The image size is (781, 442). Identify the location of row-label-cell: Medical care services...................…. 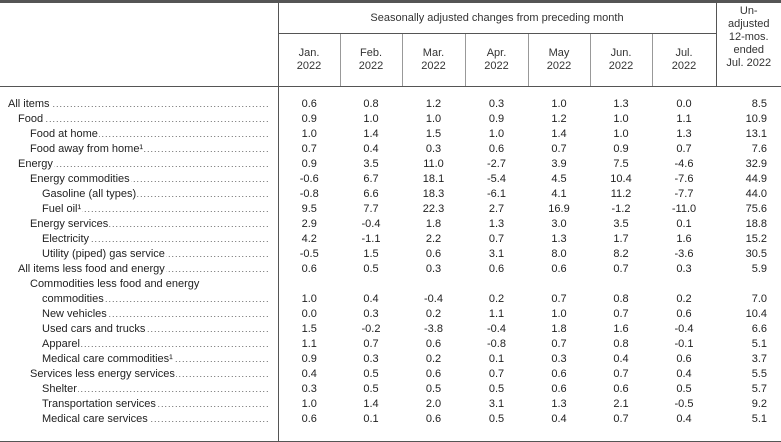
(139, 419).